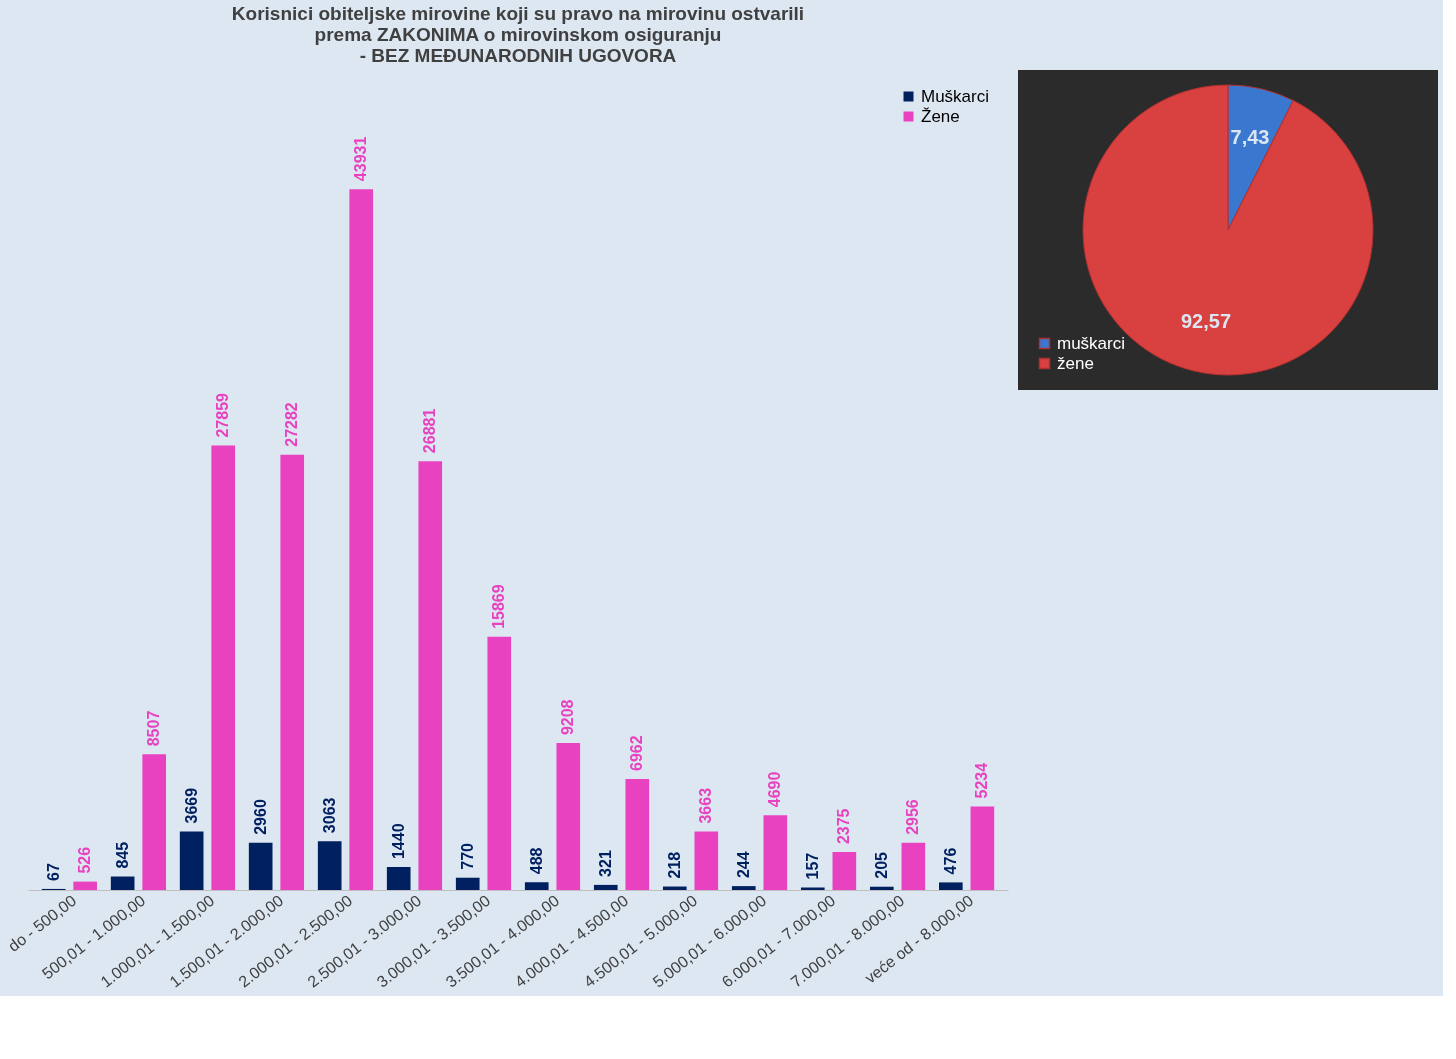  I want to click on data-label: 205, so click(881, 865).